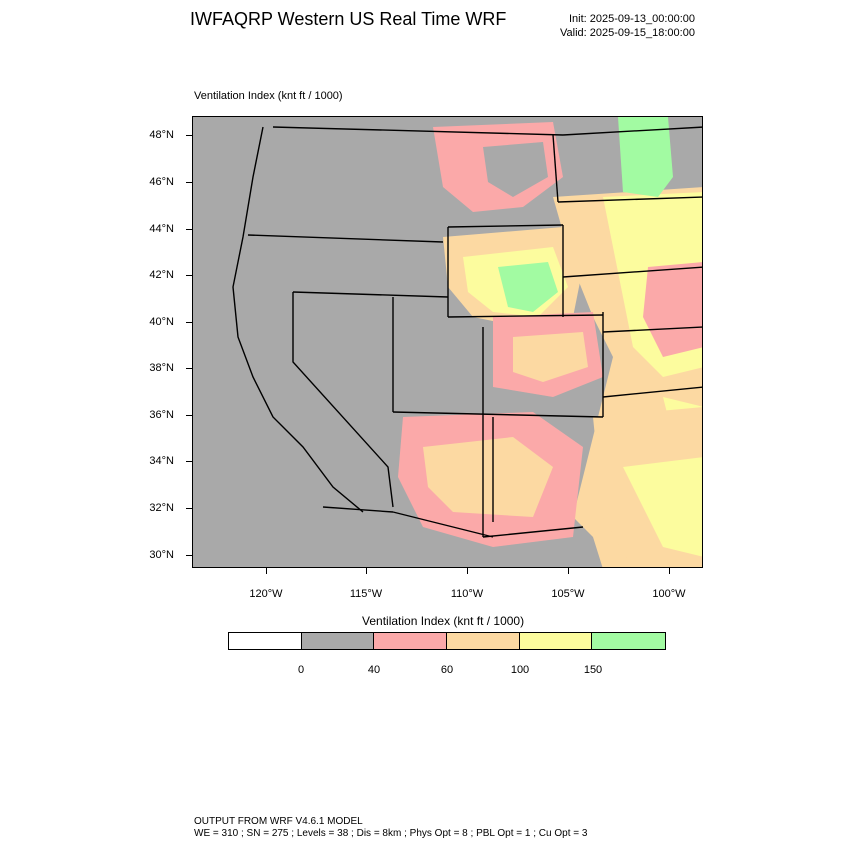  I want to click on lon-label-115: 115°W, so click(366, 594).